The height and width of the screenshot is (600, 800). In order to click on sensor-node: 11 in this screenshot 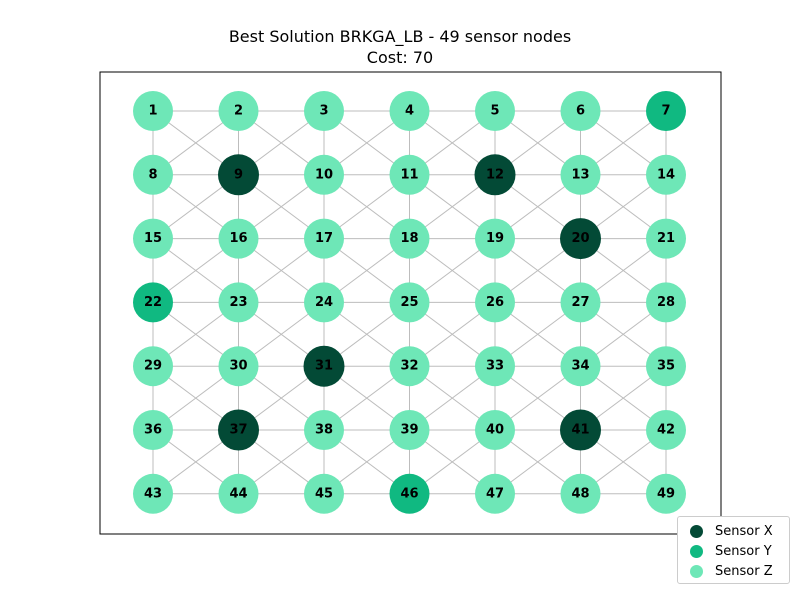, I will do `click(409, 174)`.